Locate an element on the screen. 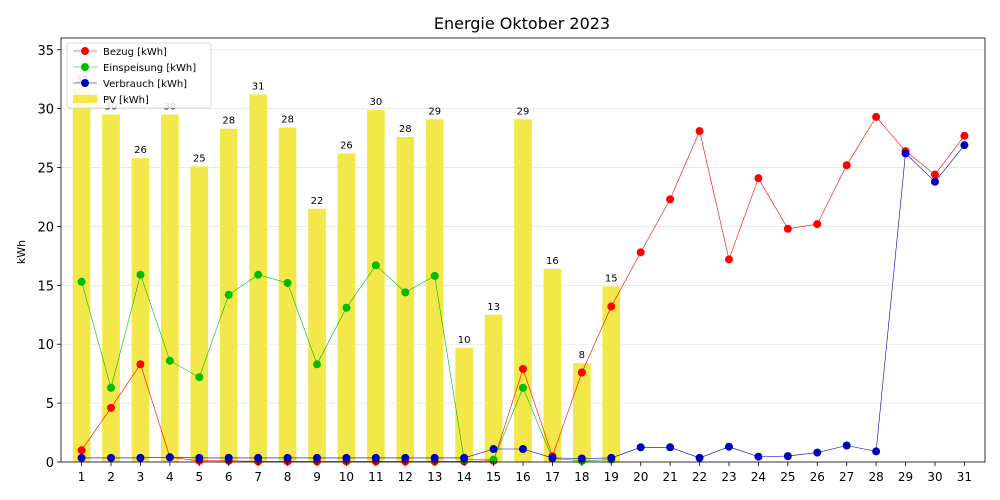 This screenshot has width=1000, height=500. y-tick-label: 10 is located at coordinates (45, 345).